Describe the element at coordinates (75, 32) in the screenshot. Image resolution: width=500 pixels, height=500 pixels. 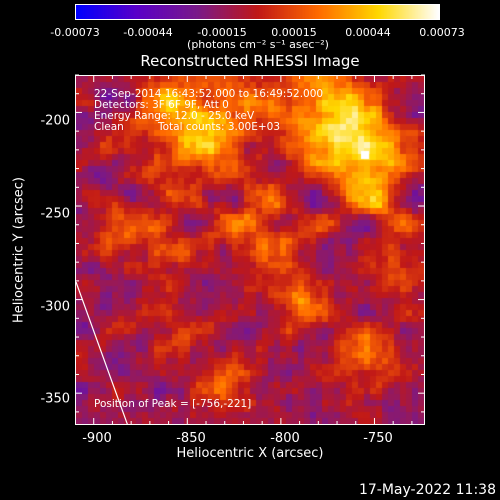
I see `colorbar-tick-label: -0.00073` at that location.